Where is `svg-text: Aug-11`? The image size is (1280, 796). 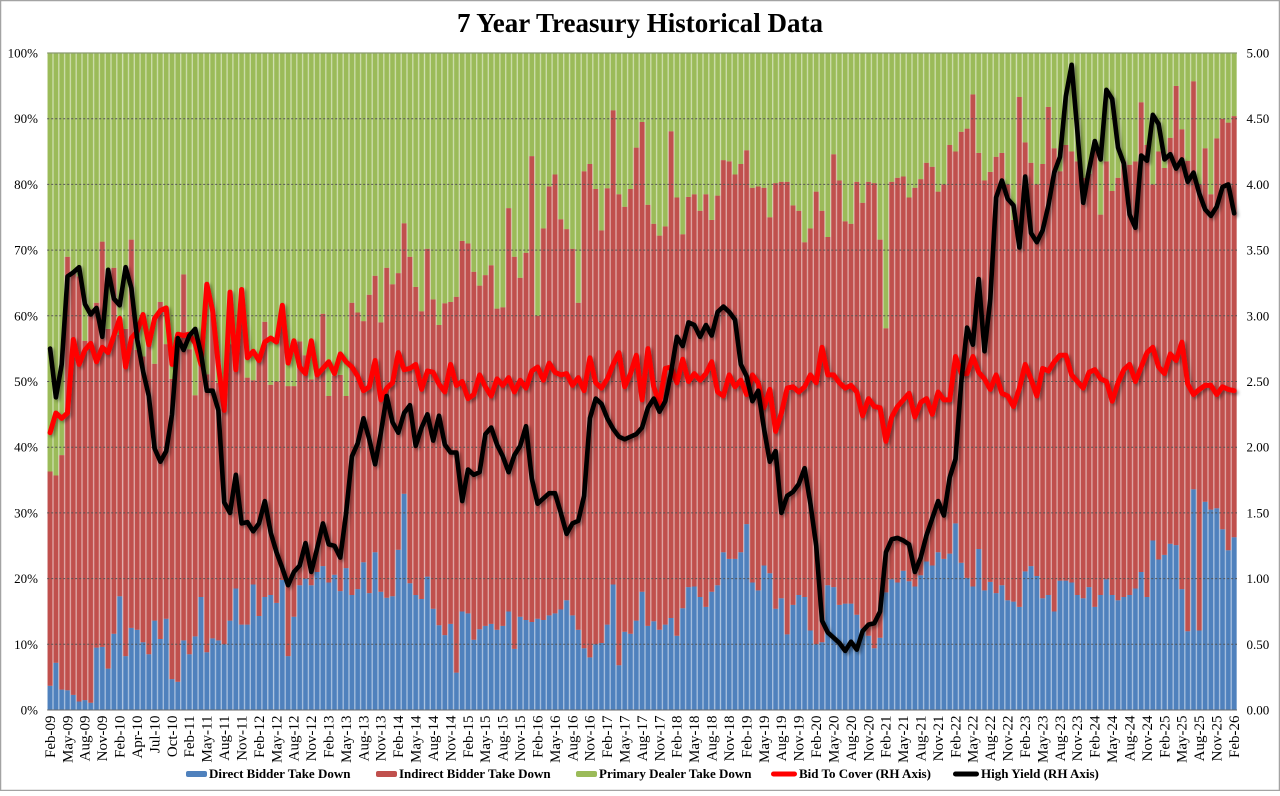 svg-text: Aug-11 is located at coordinates (225, 738).